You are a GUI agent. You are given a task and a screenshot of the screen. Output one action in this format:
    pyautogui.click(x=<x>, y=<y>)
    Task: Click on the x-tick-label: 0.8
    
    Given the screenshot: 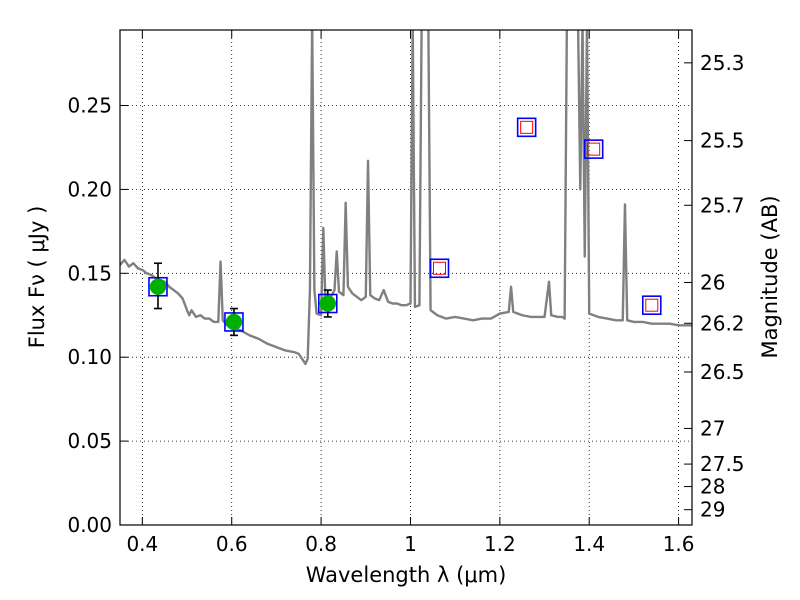 What is the action you would take?
    pyautogui.click(x=321, y=544)
    